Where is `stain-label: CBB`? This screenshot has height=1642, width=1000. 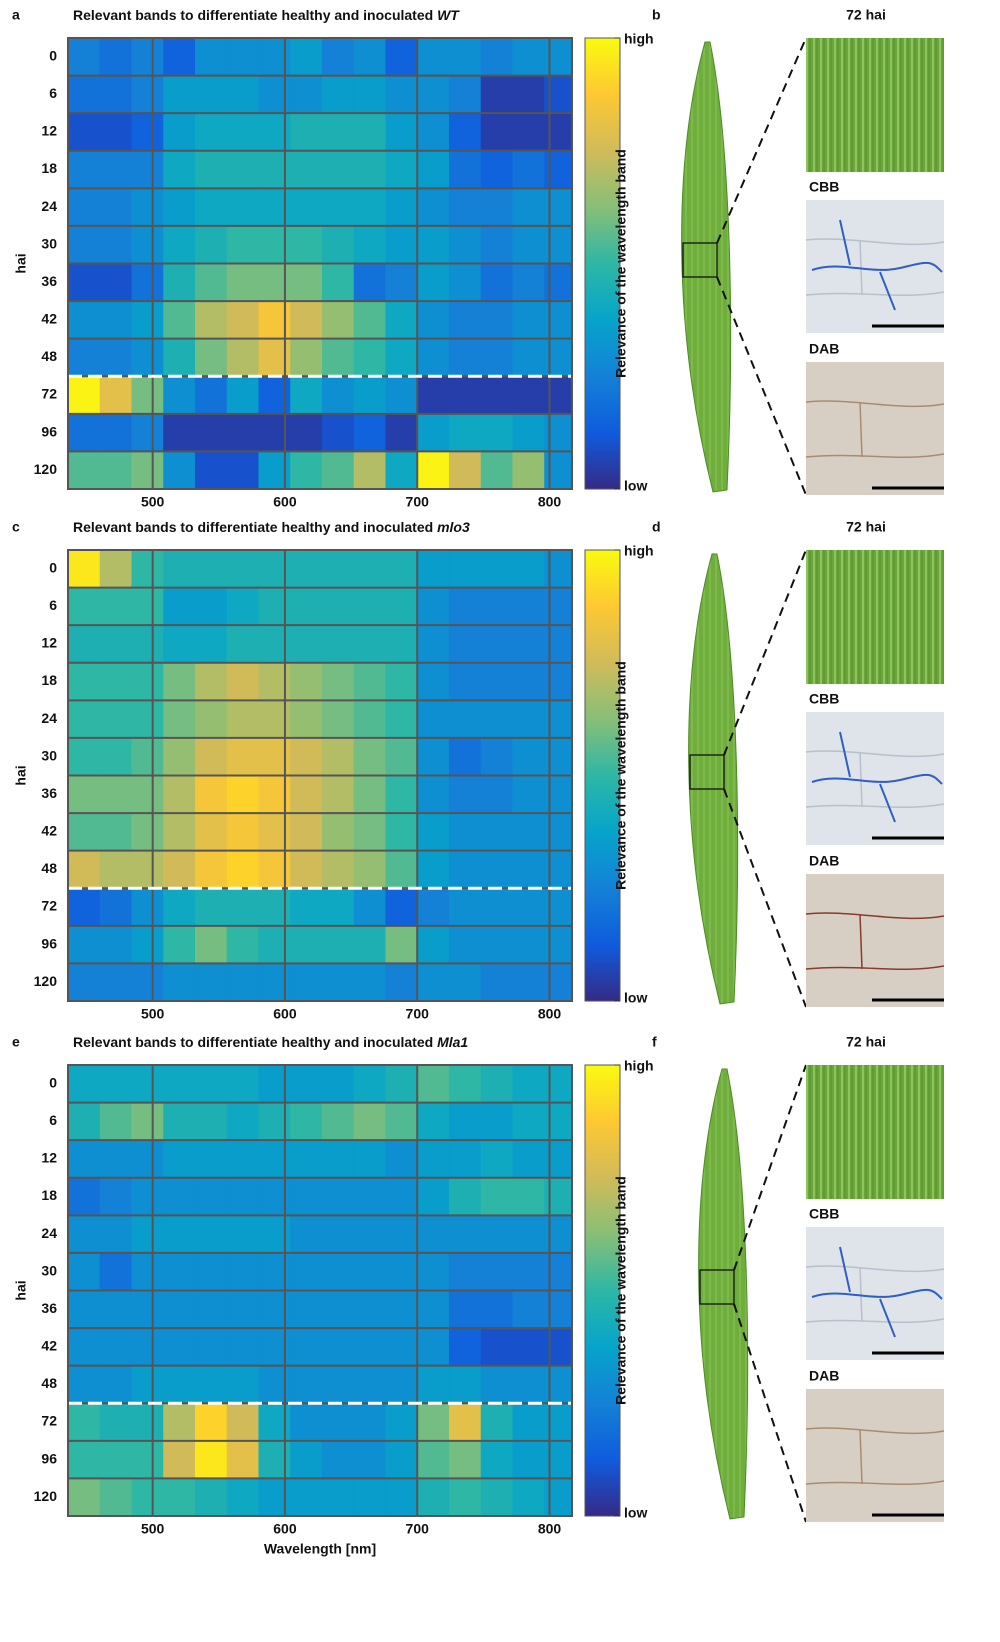 stain-label: CBB is located at coordinates (824, 187).